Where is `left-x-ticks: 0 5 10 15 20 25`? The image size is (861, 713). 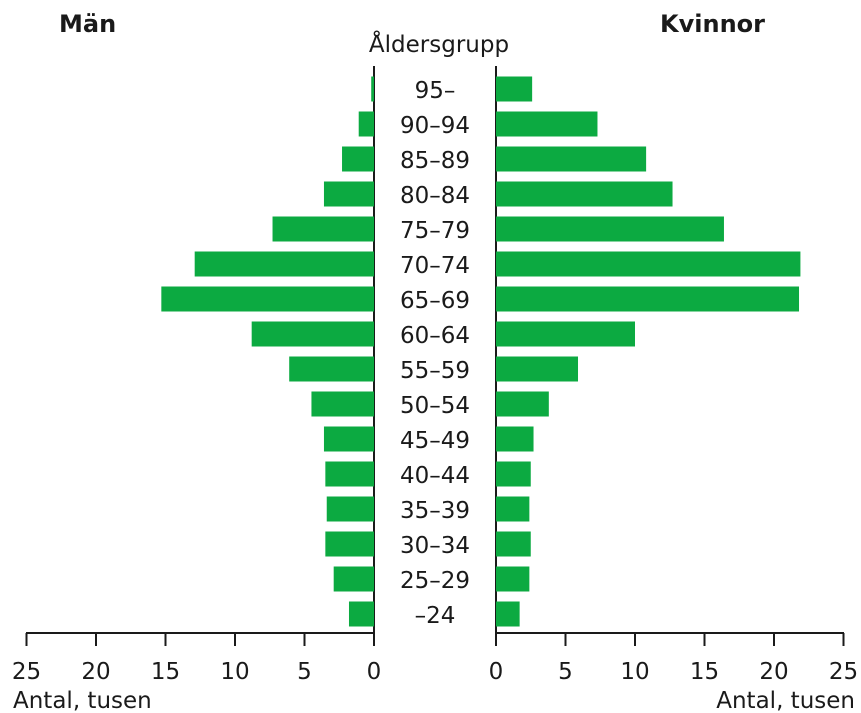
left-x-ticks: 0 5 10 15 20 25 is located at coordinates (196, 659).